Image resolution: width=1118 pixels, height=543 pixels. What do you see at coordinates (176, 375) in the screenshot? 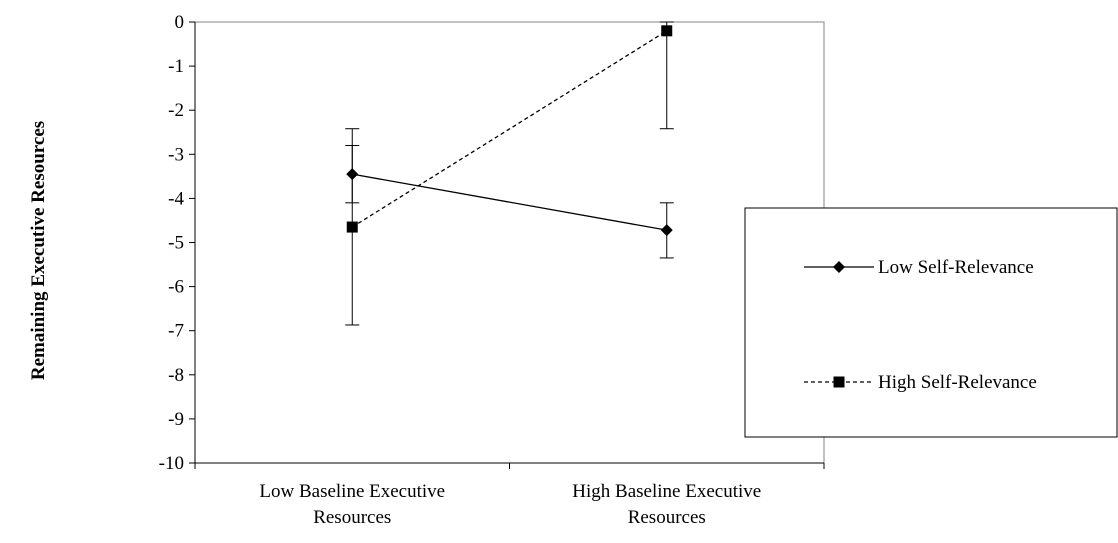
I see `y-tick-label: -8` at bounding box center [176, 375].